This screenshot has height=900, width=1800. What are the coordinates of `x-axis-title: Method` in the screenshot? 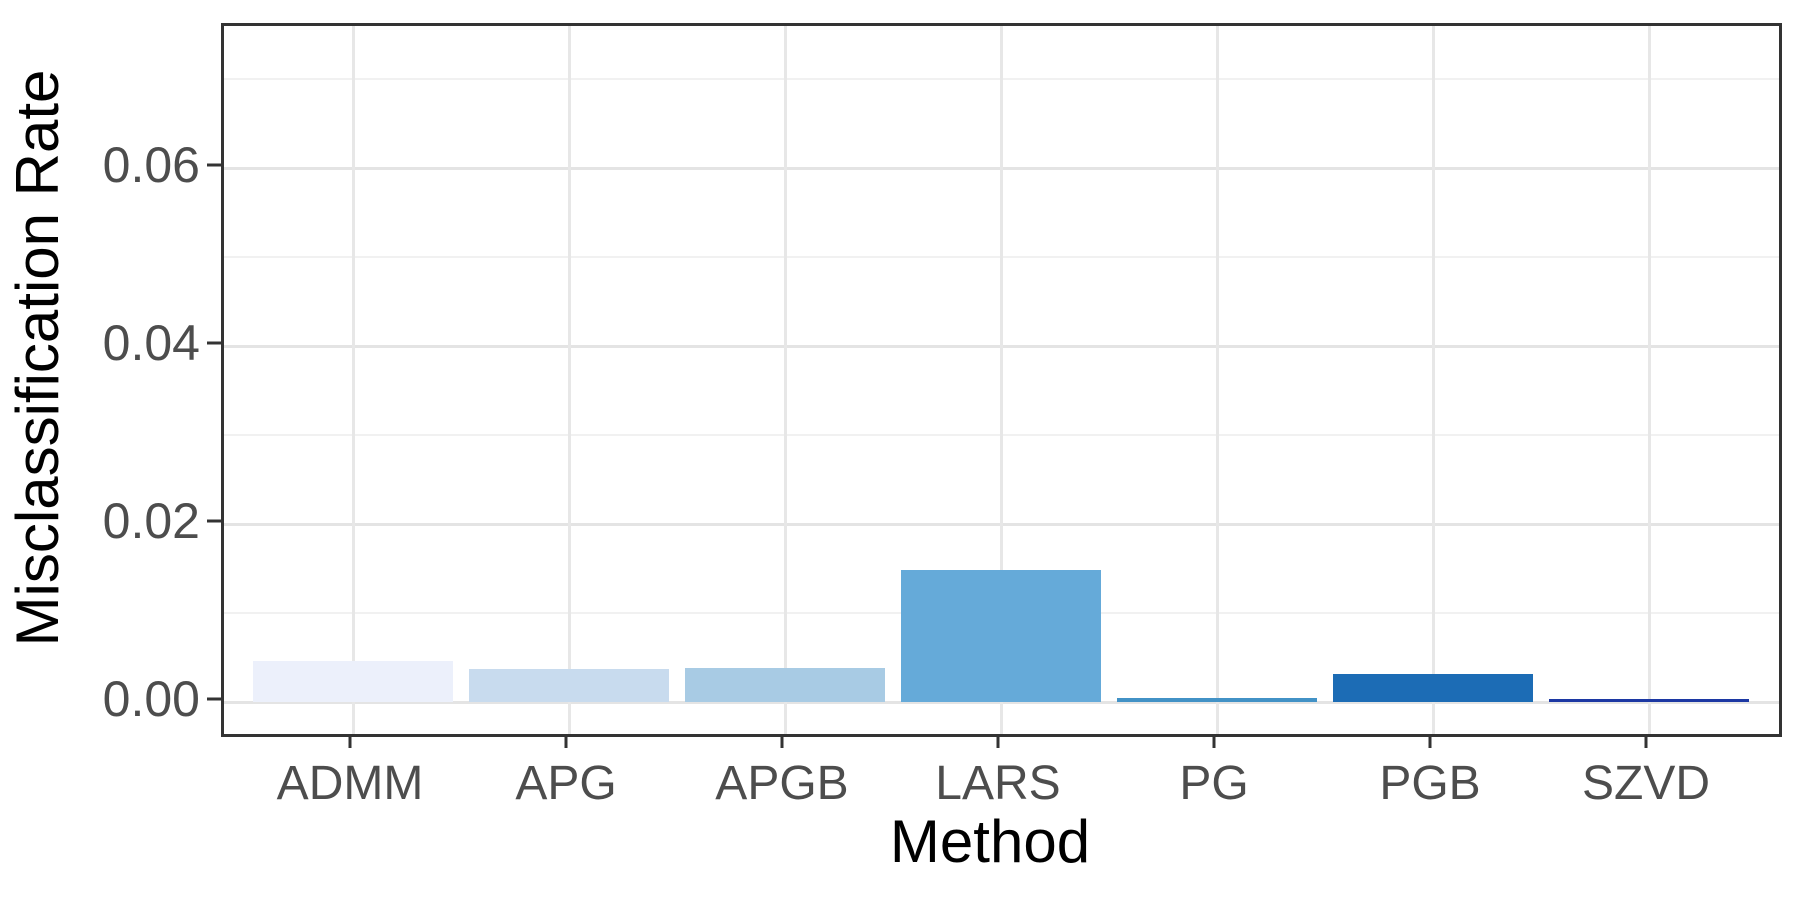 It's located at (990, 841).